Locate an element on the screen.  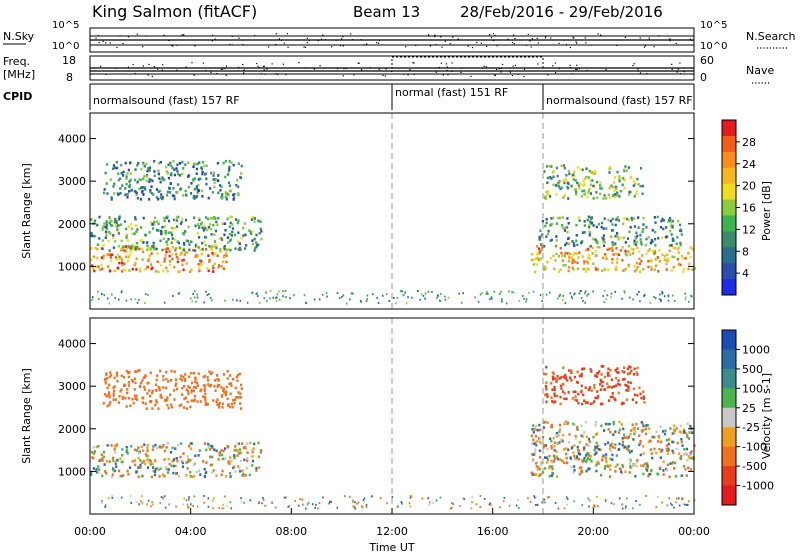
colorbar-swatch is located at coordinates (729, 144).